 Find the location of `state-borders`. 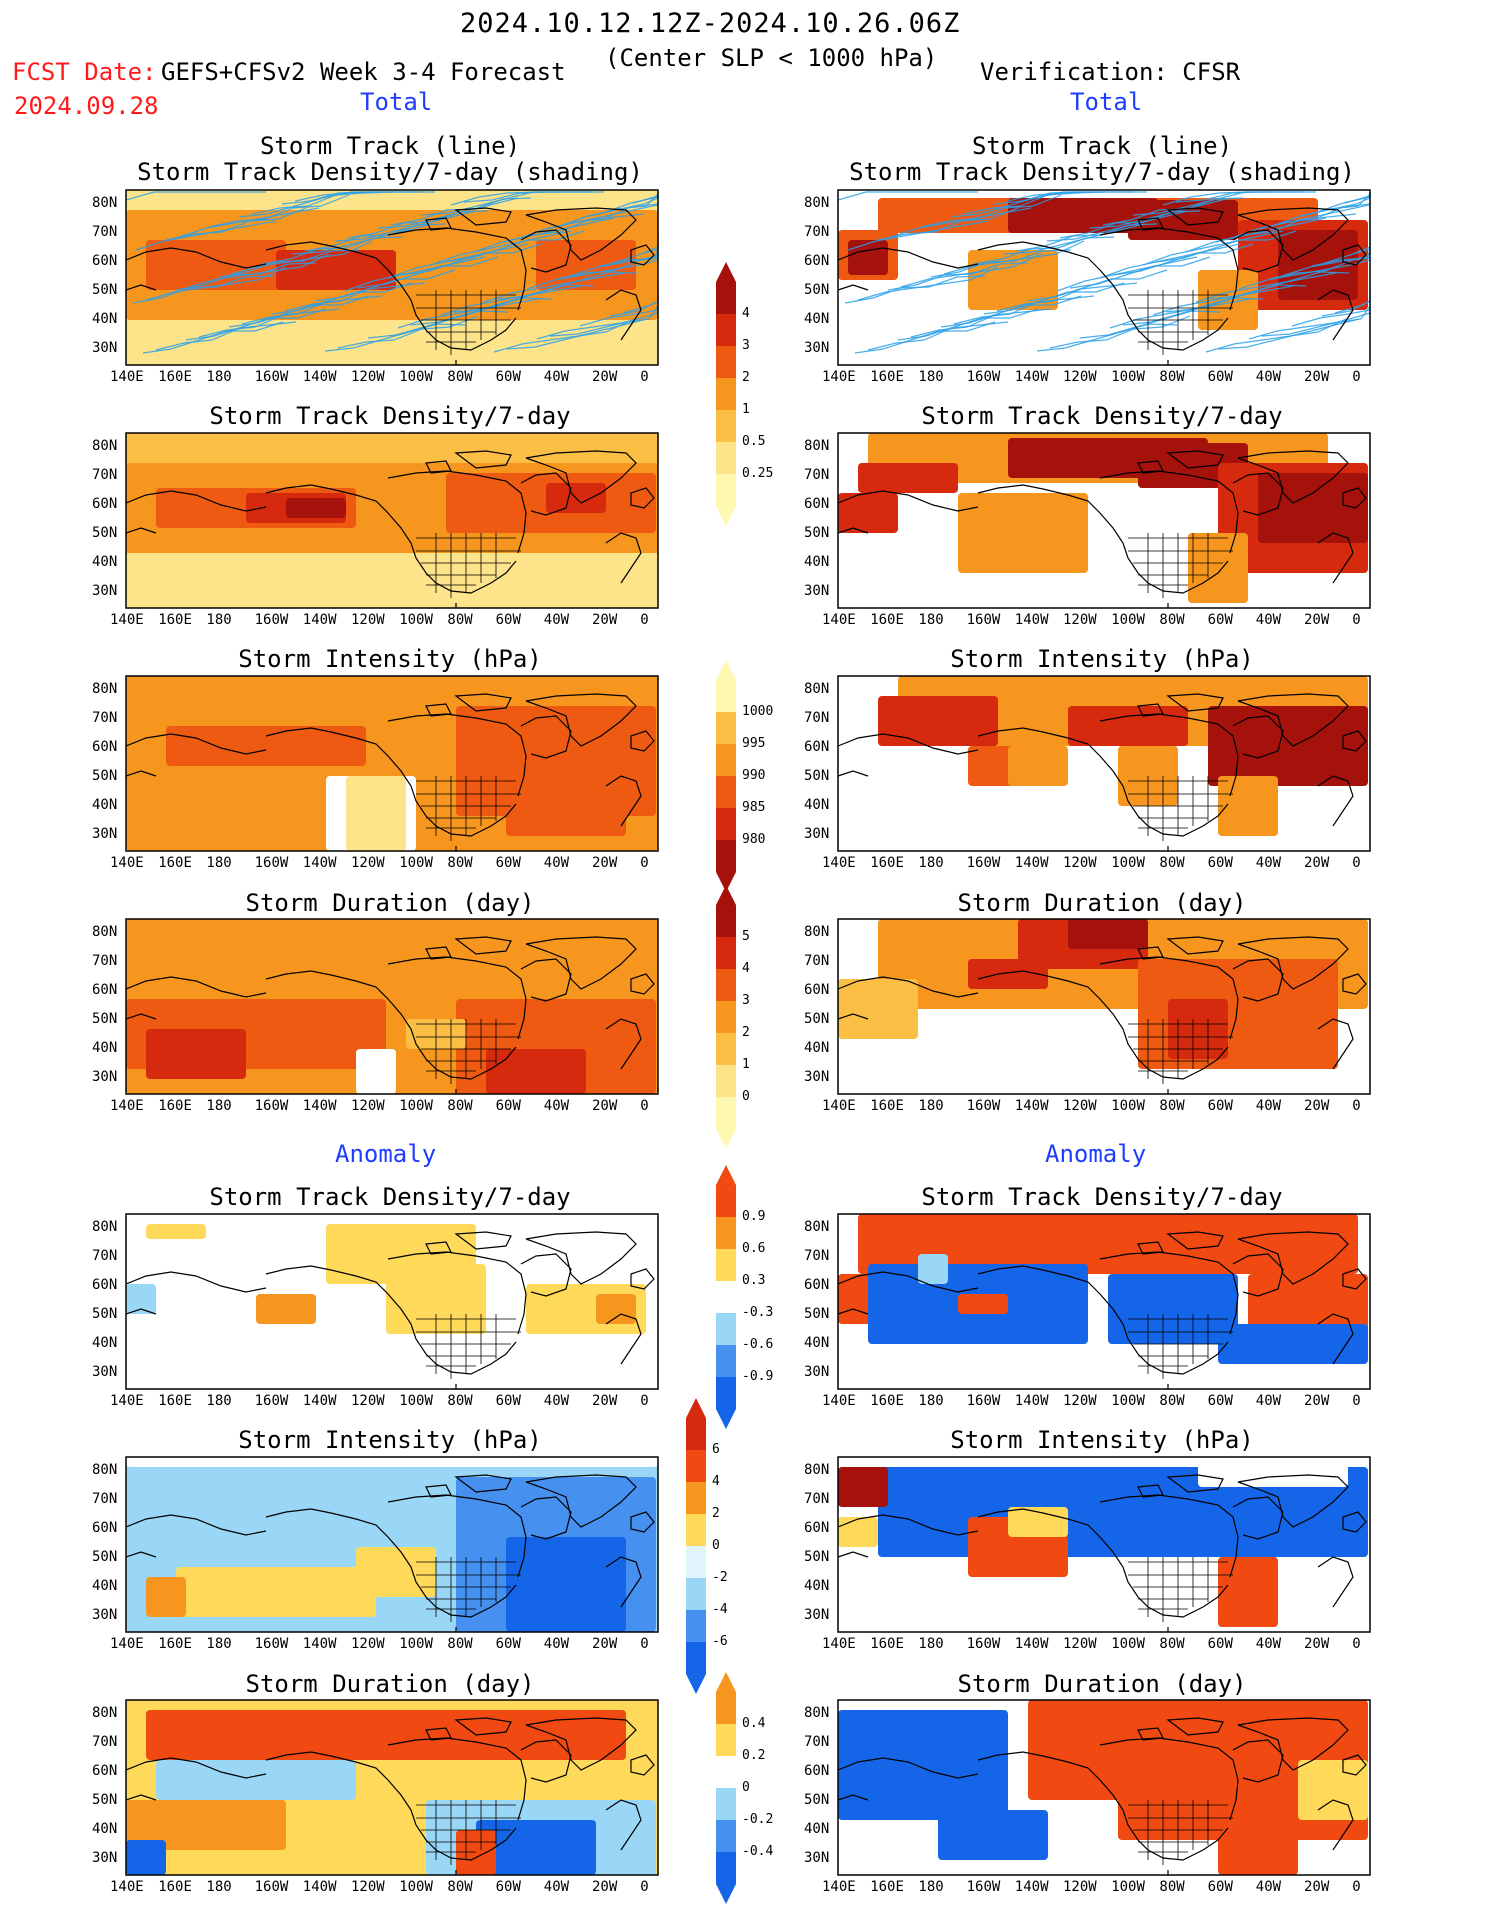

state-borders is located at coordinates (468, 1832).